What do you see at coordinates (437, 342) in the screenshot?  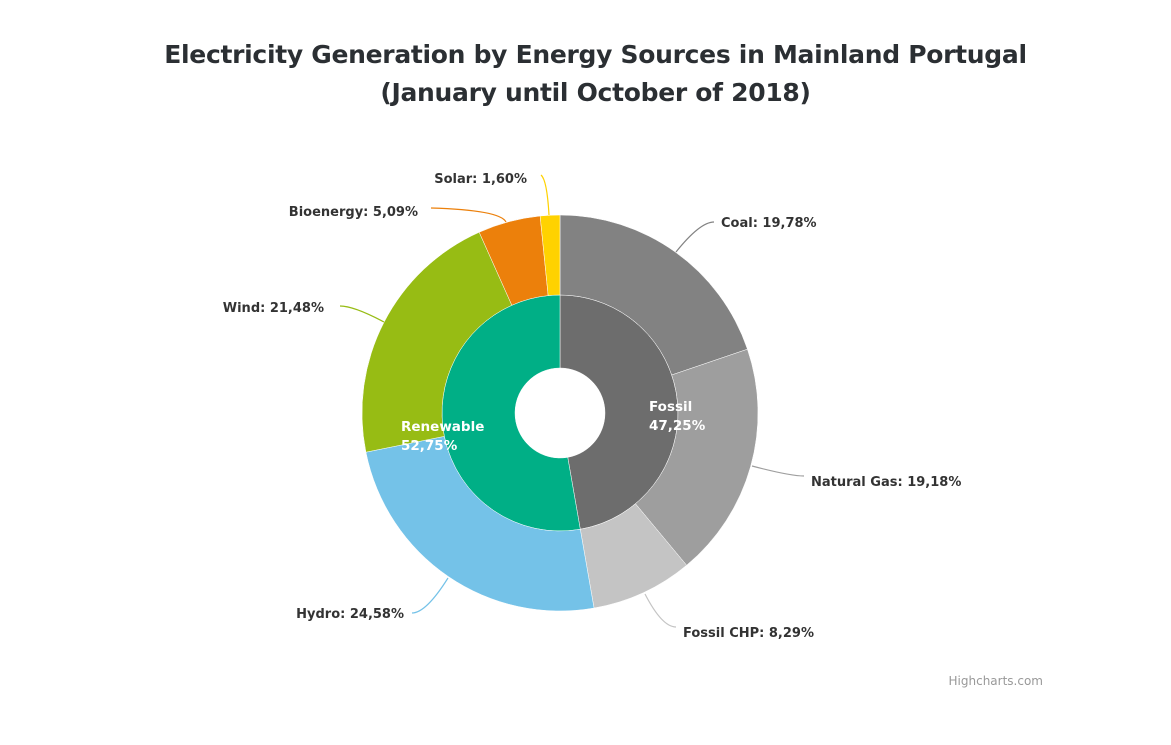 I see `outer-slice-wind` at bounding box center [437, 342].